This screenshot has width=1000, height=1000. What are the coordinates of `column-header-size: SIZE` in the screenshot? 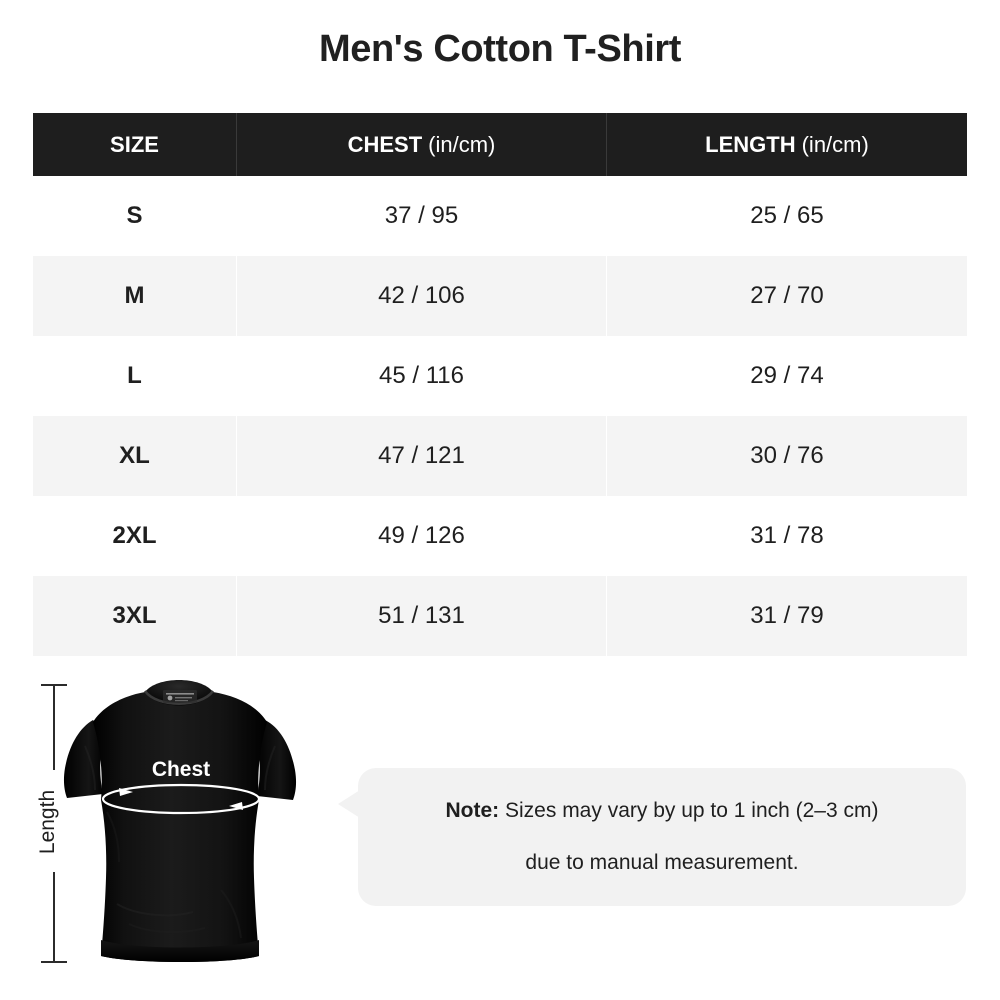 It's located at (135, 144).